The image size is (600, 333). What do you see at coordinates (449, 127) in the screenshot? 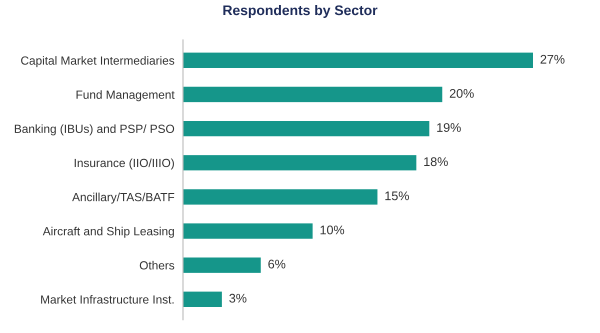
I see `data-label: 19%` at bounding box center [449, 127].